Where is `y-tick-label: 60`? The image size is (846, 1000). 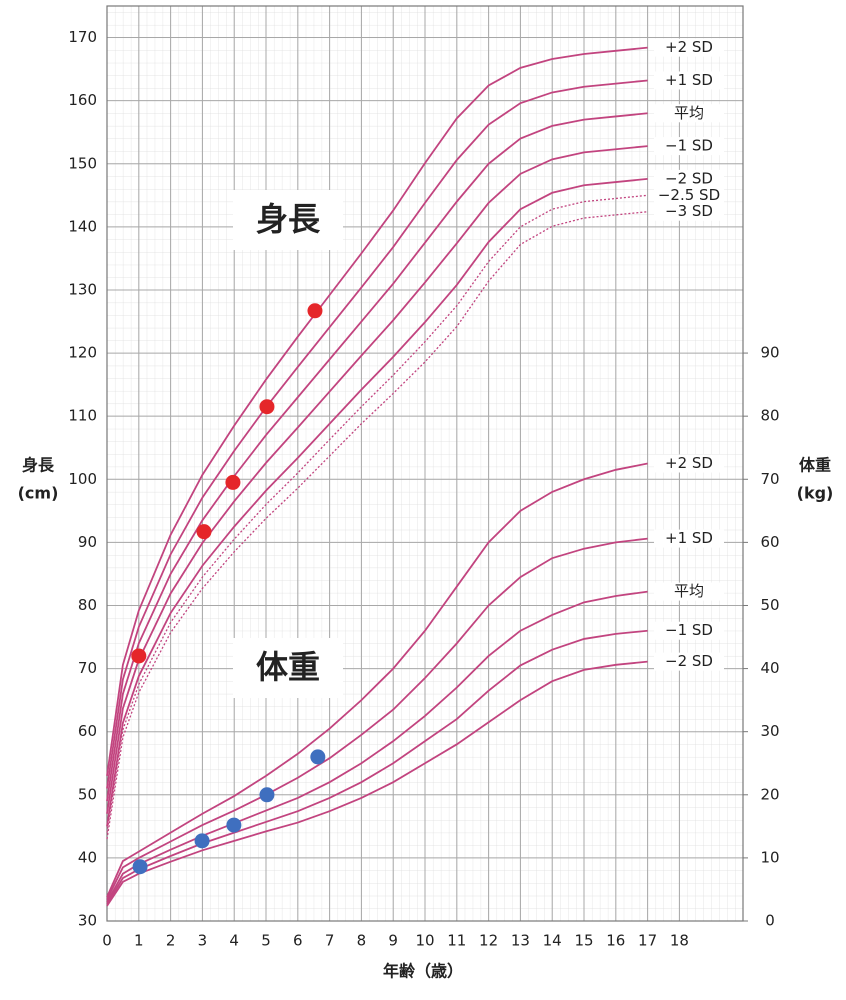
y-tick-label: 60 is located at coordinates (87, 731).